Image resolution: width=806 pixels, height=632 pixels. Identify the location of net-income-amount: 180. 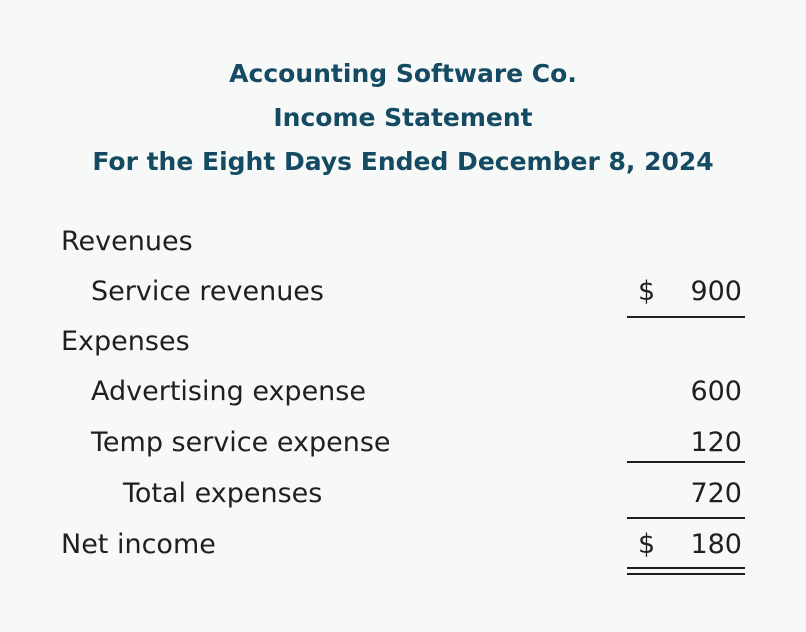
(716, 544).